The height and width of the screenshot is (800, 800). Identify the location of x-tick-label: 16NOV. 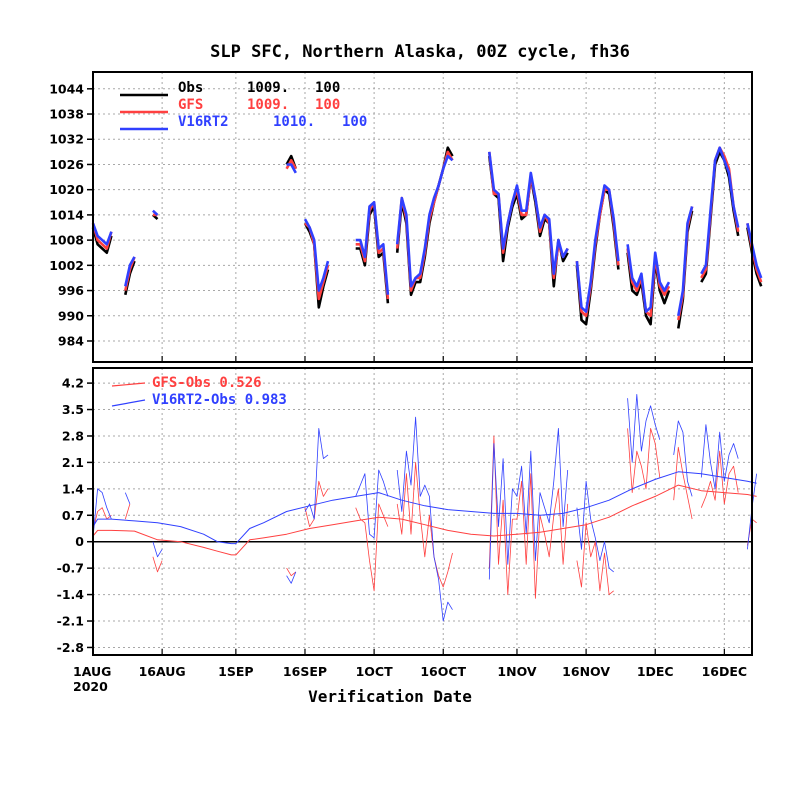
(586, 671).